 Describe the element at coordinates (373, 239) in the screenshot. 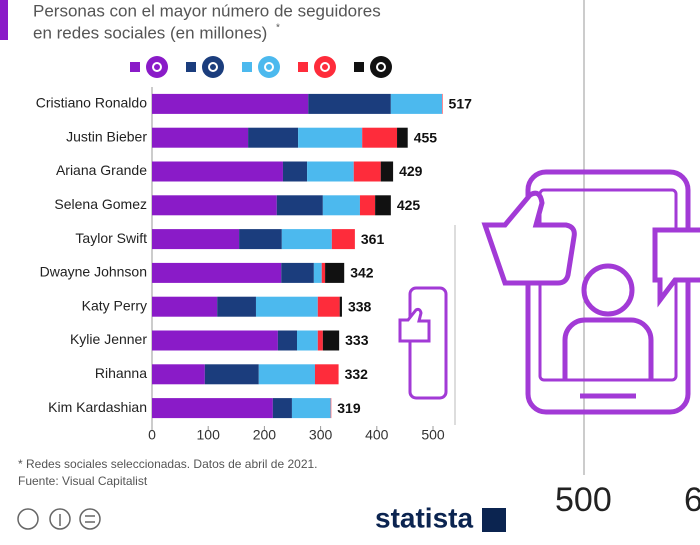

I see `total-label: 361` at that location.